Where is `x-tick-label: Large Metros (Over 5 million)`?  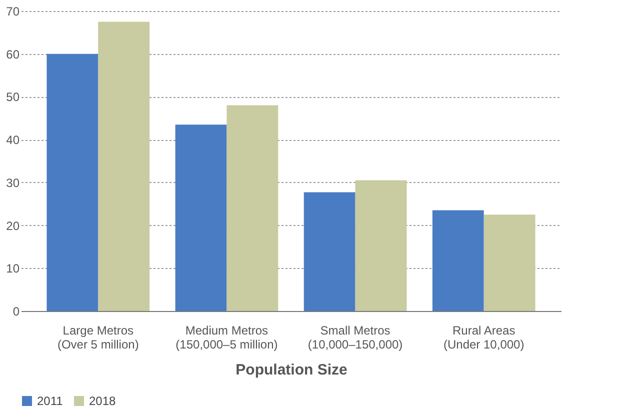 x-tick-label: Large Metros (Over 5 million) is located at coordinates (98, 338).